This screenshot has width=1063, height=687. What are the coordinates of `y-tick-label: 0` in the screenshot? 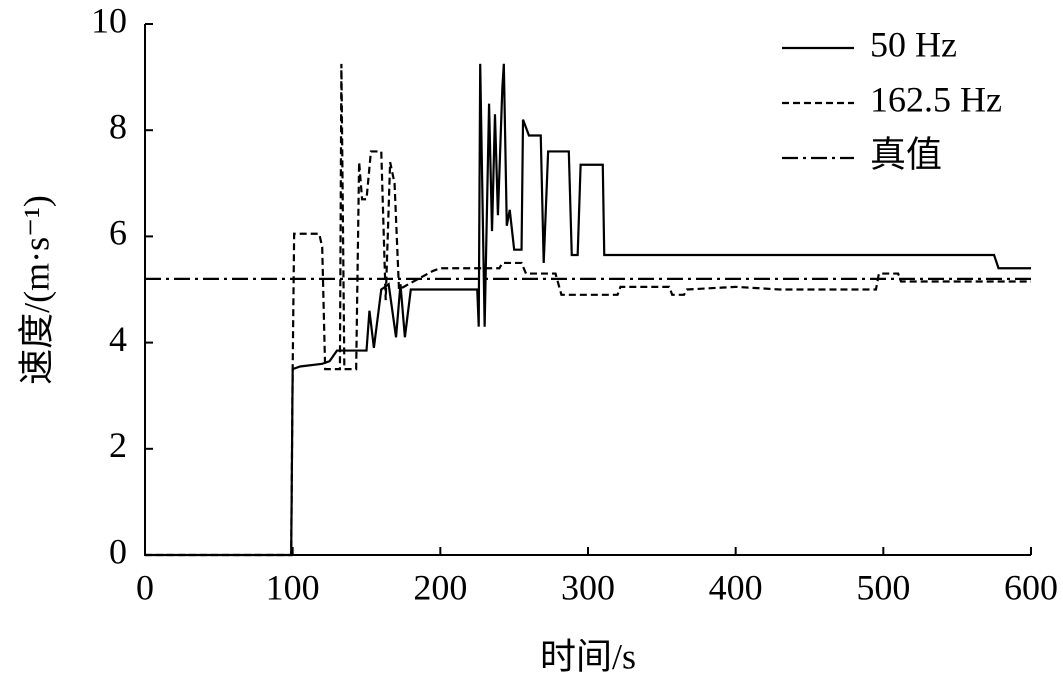 It's located at (118, 551).